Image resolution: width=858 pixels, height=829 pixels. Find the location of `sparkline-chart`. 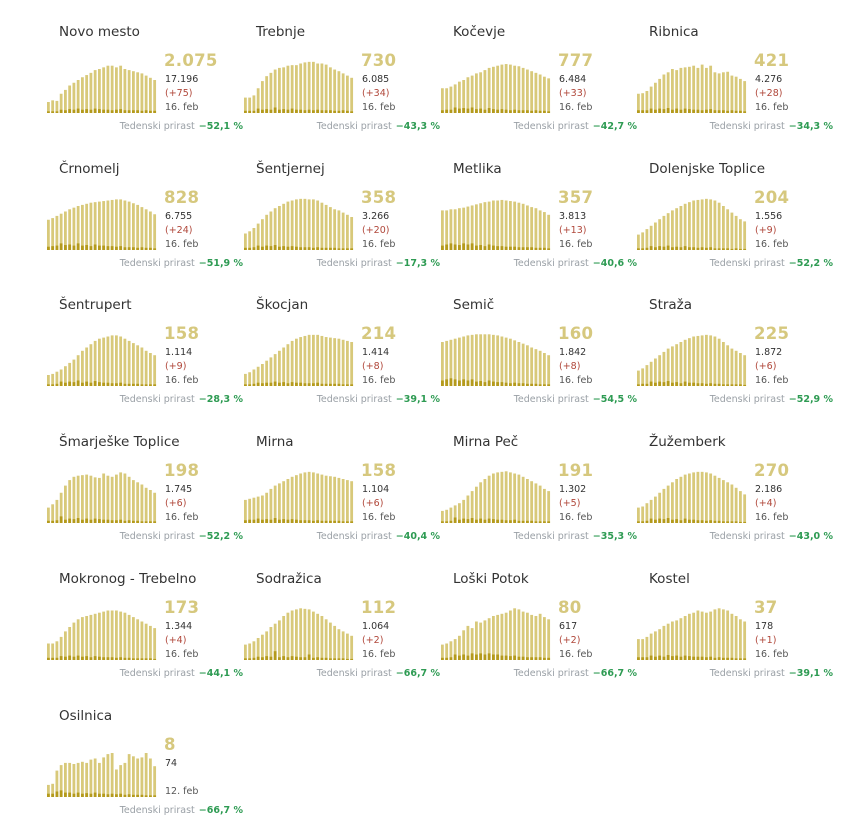

sparkline-chart is located at coordinates (692, 634).